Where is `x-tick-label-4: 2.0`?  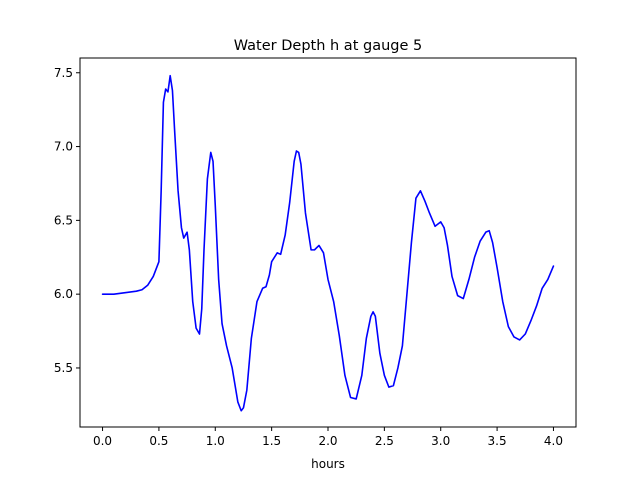
x-tick-label-4: 2.0 is located at coordinates (327, 441).